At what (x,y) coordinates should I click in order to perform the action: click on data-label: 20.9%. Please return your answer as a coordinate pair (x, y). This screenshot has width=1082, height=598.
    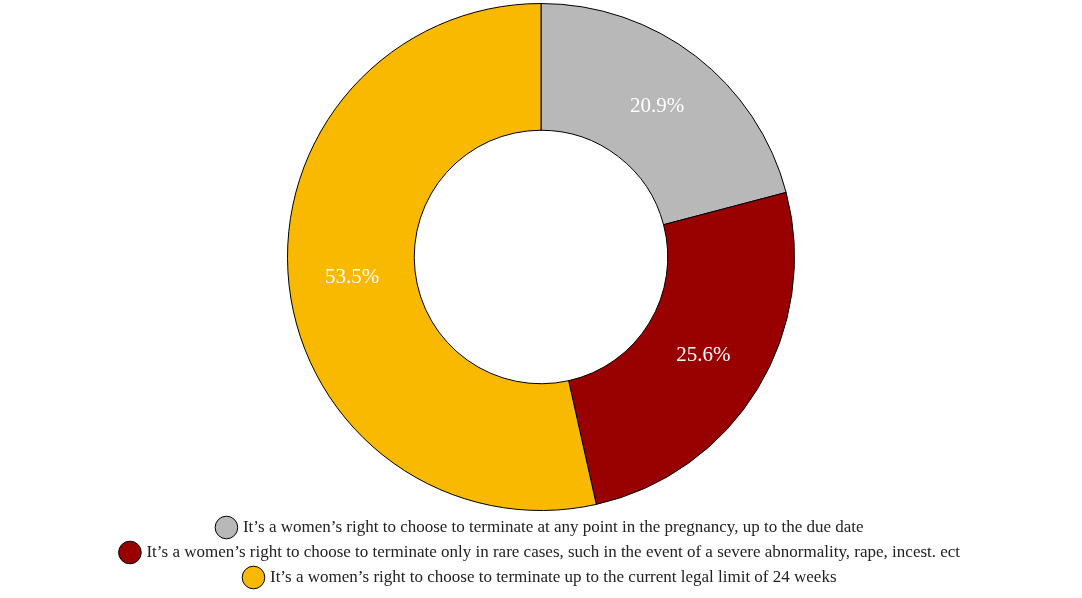
    Looking at the image, I should click on (657, 104).